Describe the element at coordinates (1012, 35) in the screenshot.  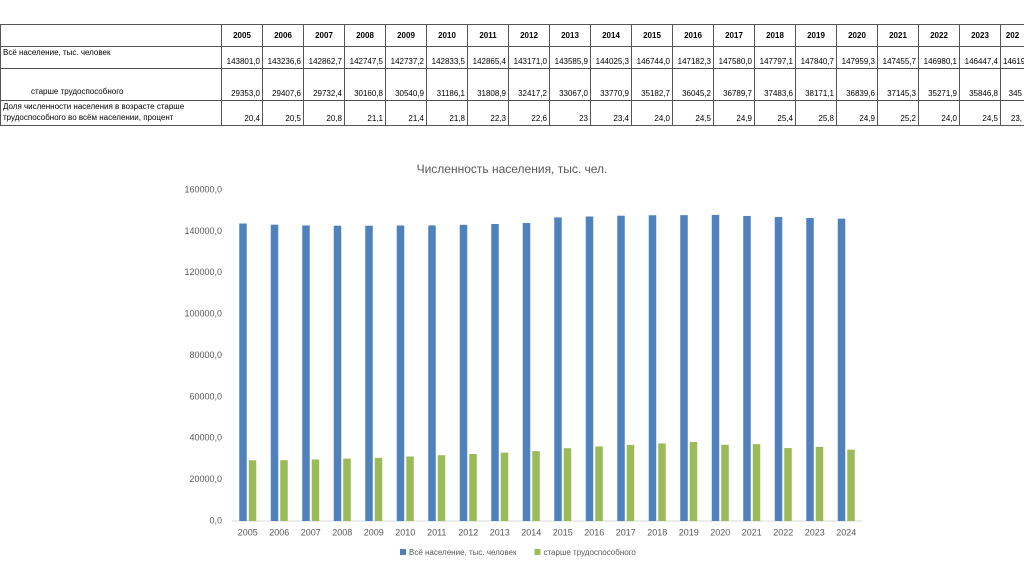
I see `year-header: 202` at that location.